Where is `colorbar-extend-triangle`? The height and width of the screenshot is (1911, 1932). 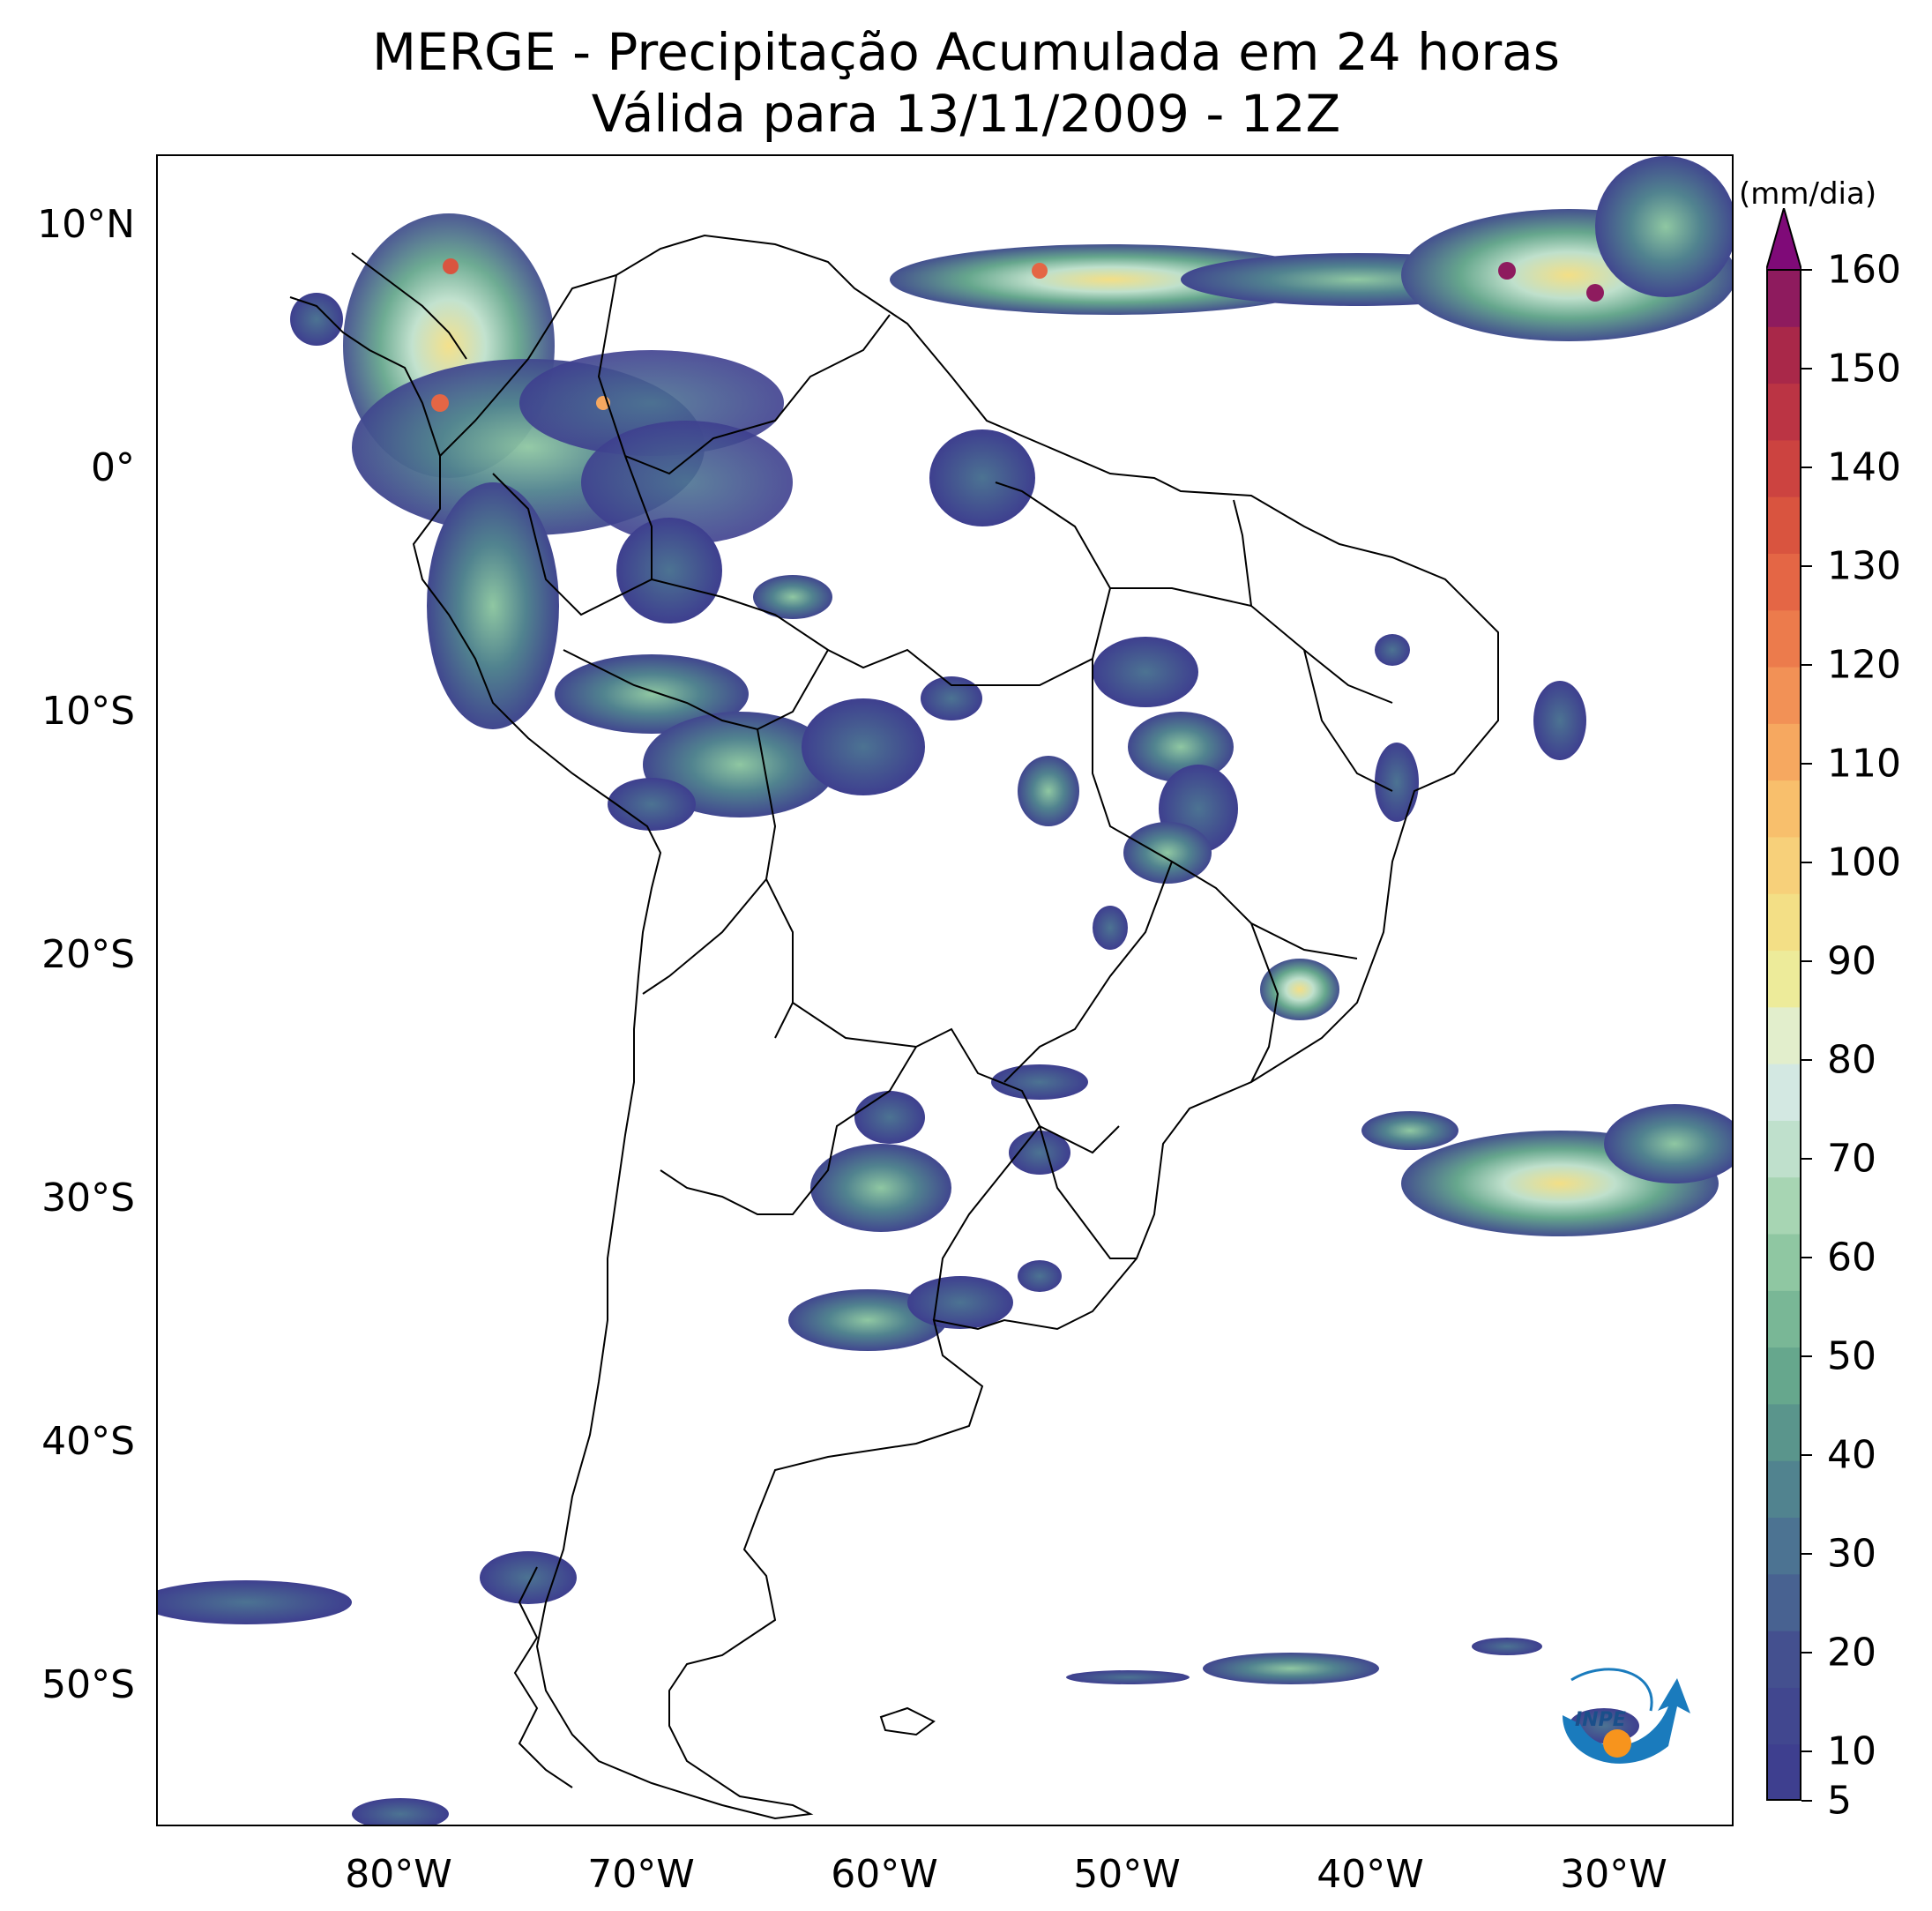
colorbar-extend-triangle is located at coordinates (1783, 240).